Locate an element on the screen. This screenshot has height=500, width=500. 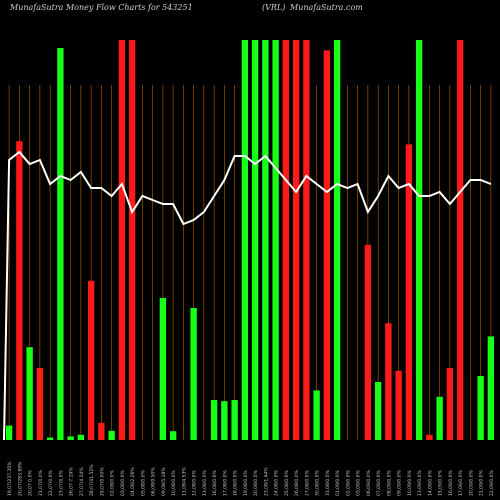
x-tick-label: 04,08/2.26% is located at coordinates (133, 481).